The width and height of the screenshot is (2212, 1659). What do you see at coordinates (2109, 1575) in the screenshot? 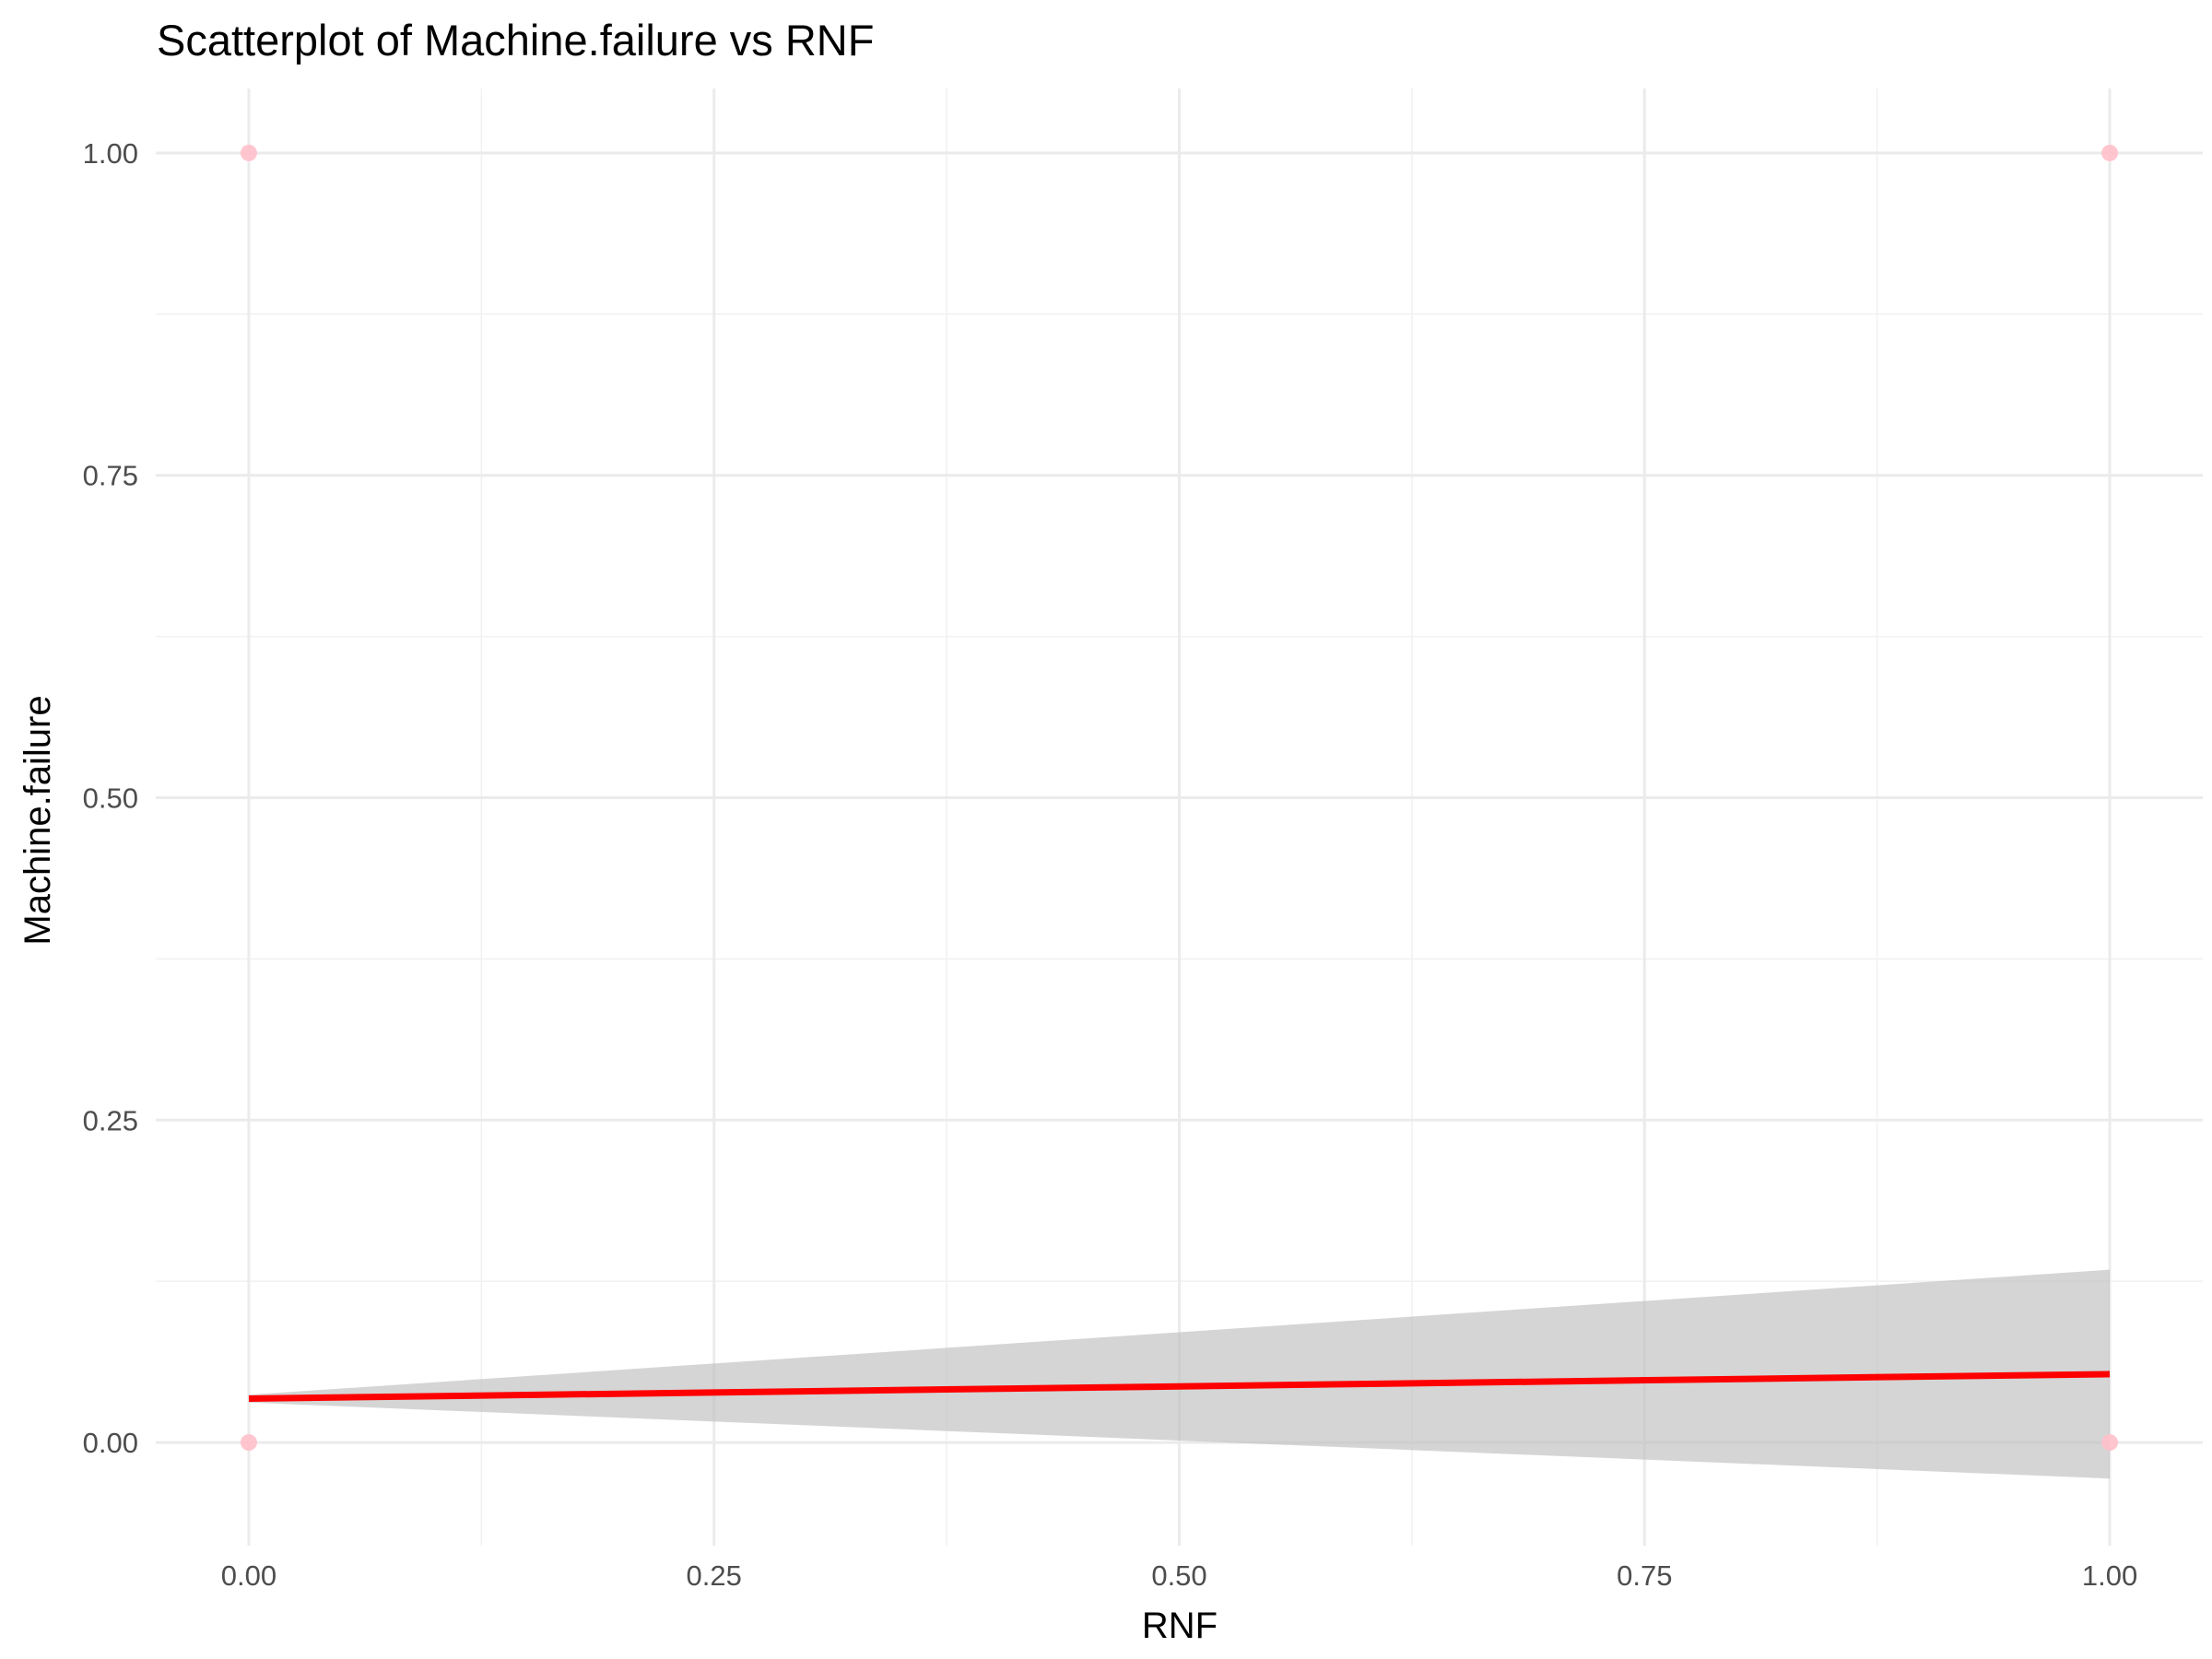
I see `x-tick-label: 1.00` at bounding box center [2109, 1575].